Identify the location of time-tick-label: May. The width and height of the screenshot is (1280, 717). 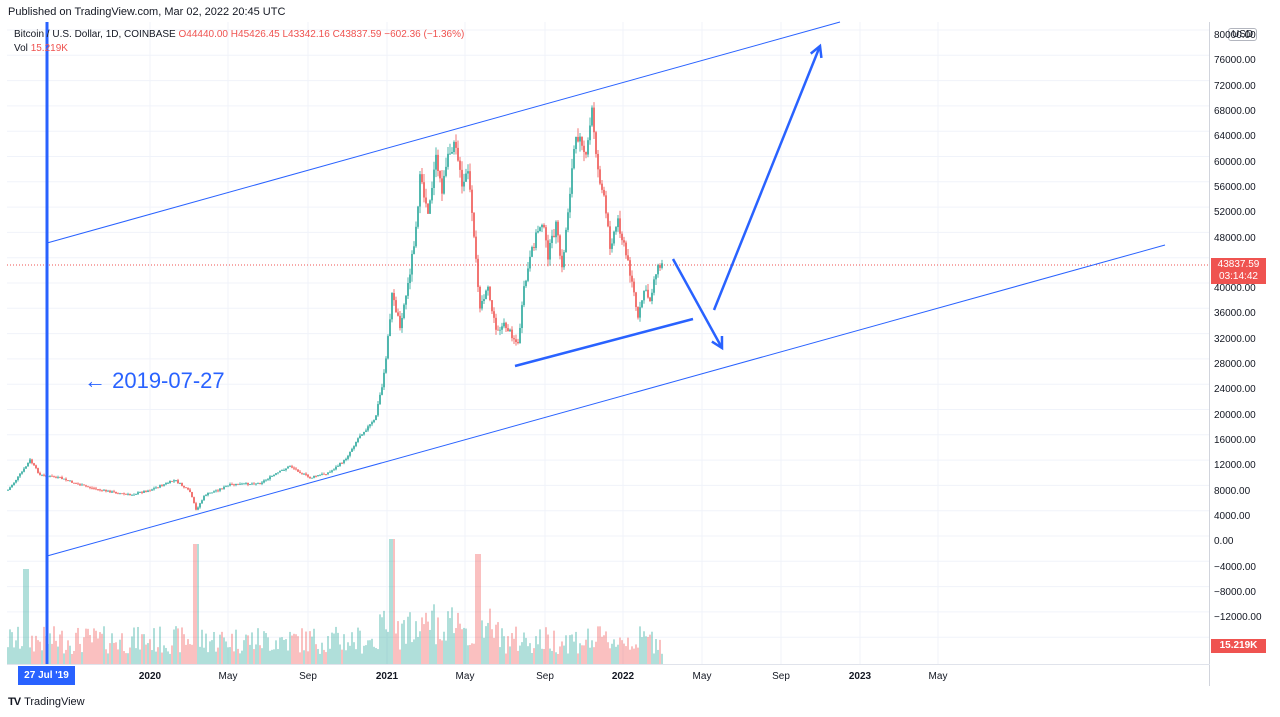
(938, 676).